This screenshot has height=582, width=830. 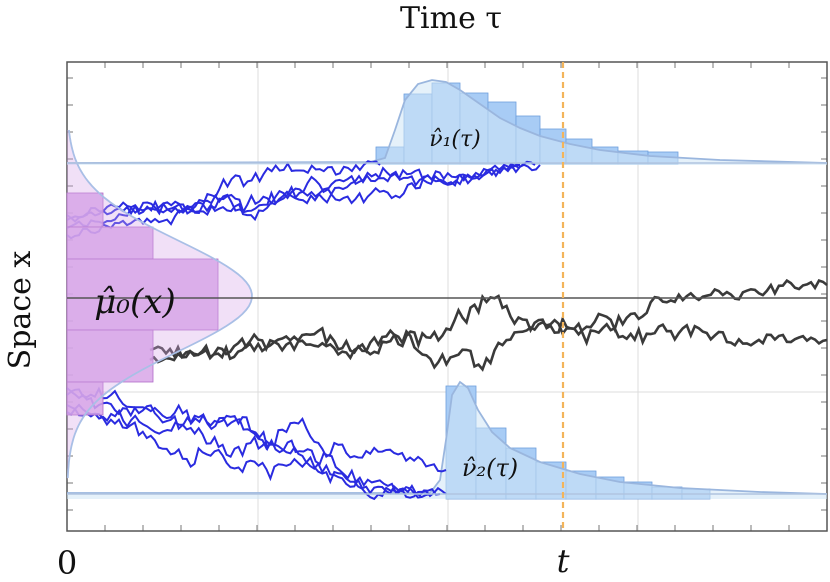 I want to click on mu0-density-fill, so click(x=159, y=305).